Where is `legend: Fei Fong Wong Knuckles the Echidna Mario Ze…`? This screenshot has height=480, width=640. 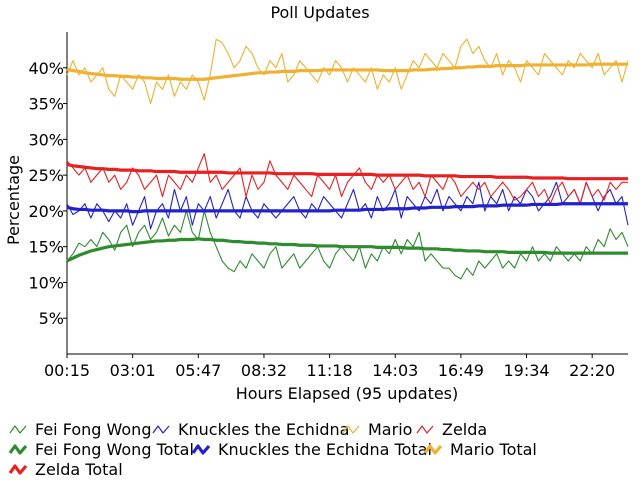
legend: Fei Fong Wong Knuckles the Echidna Mario Ze… is located at coordinates (272, 449).